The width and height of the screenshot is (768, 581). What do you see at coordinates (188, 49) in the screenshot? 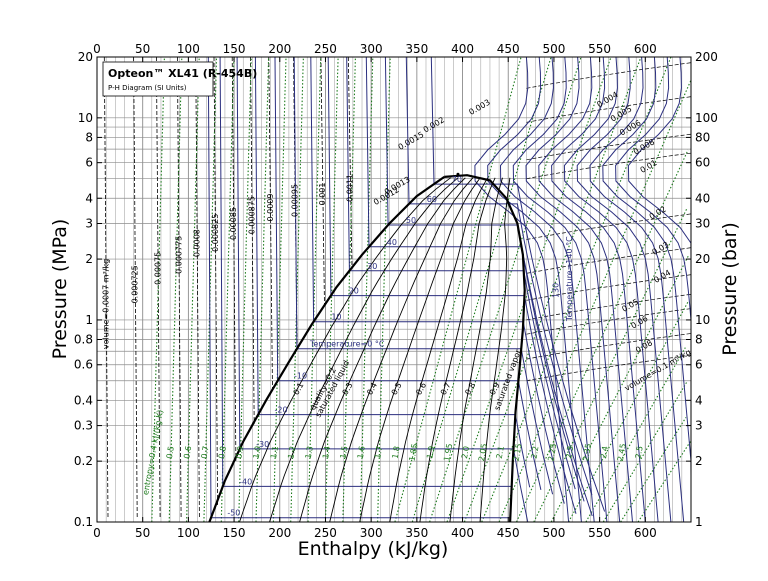
I see `x-tick-label-top: 100` at bounding box center [188, 49].